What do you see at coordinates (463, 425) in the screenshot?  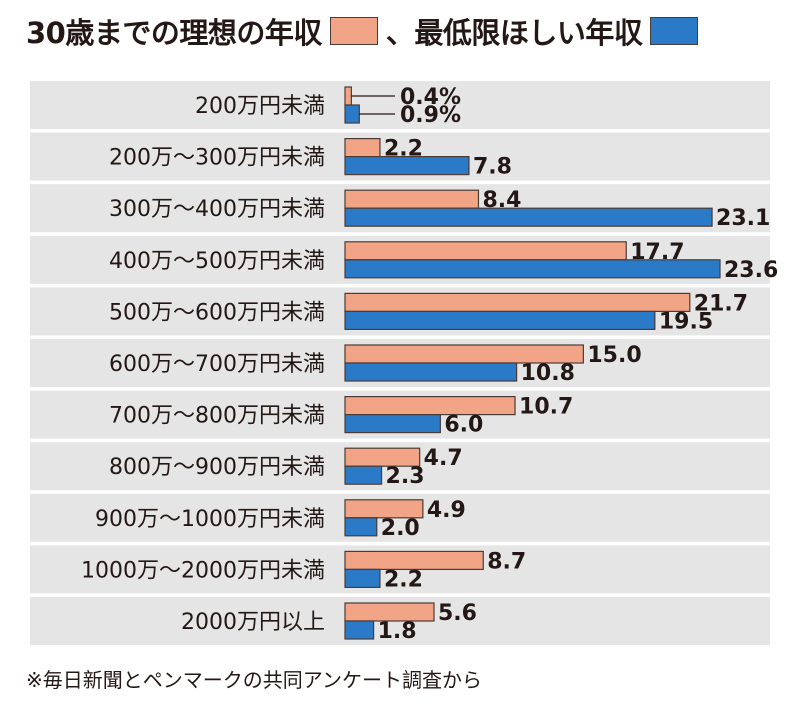 I see `data-label: 6.0` at bounding box center [463, 425].